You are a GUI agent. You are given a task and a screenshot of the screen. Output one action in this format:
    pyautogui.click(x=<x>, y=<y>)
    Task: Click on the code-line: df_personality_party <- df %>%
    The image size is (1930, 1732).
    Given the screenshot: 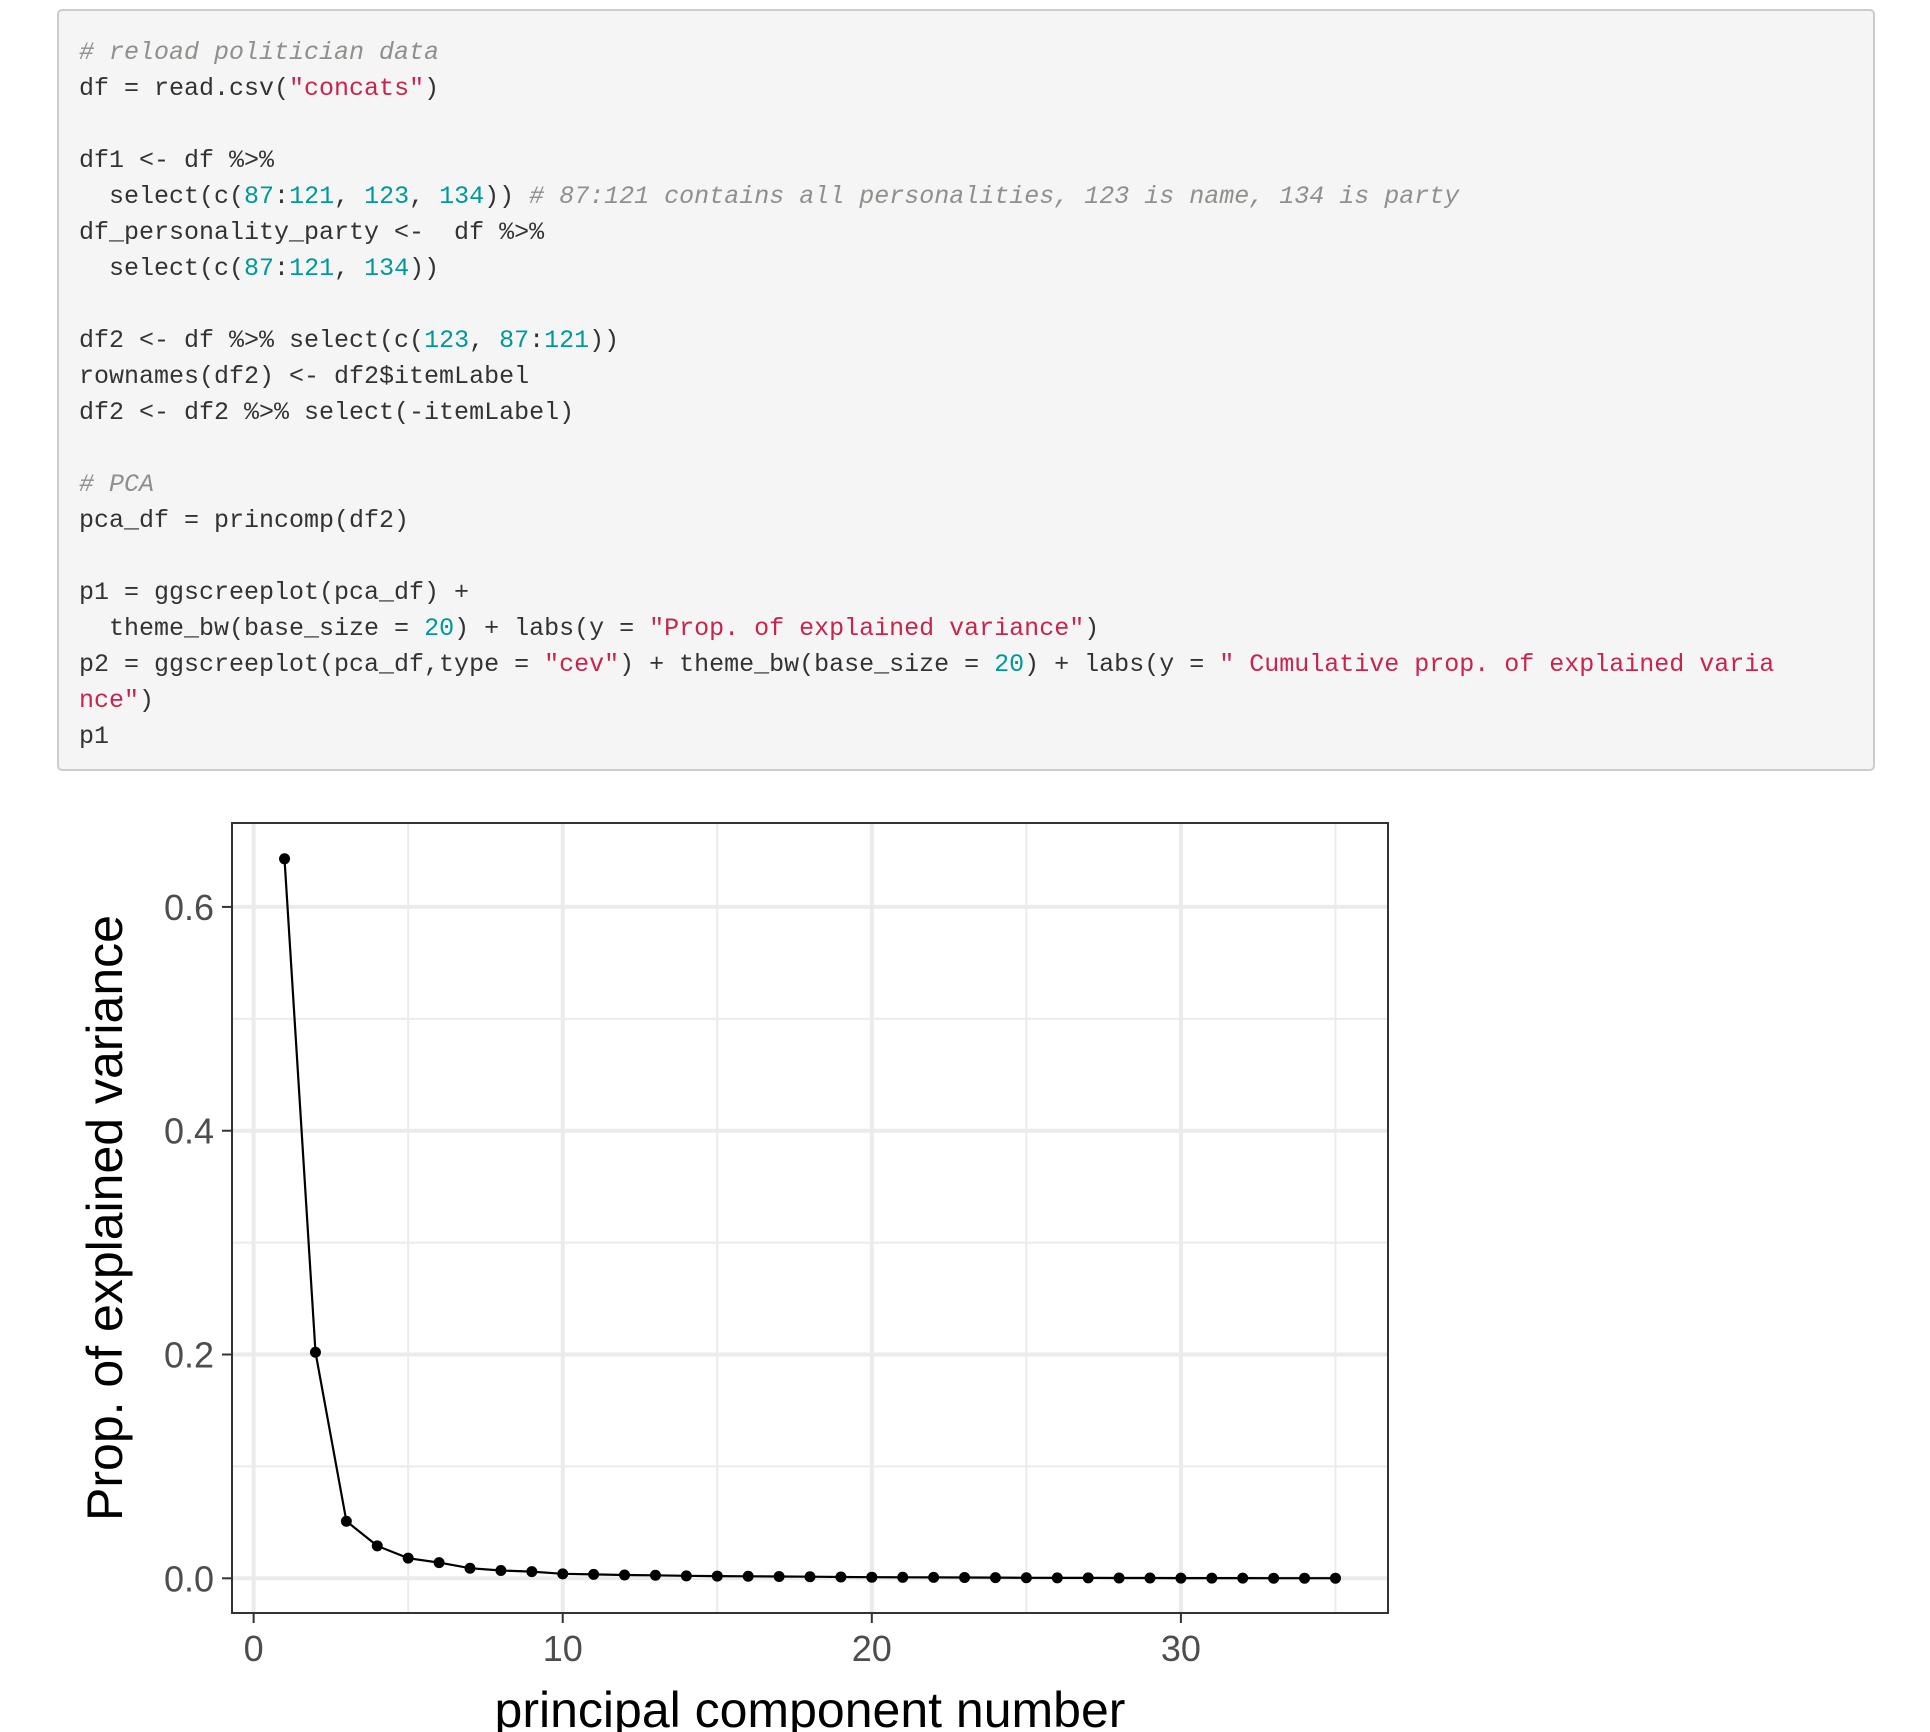 What is the action you would take?
    pyautogui.click(x=976, y=233)
    